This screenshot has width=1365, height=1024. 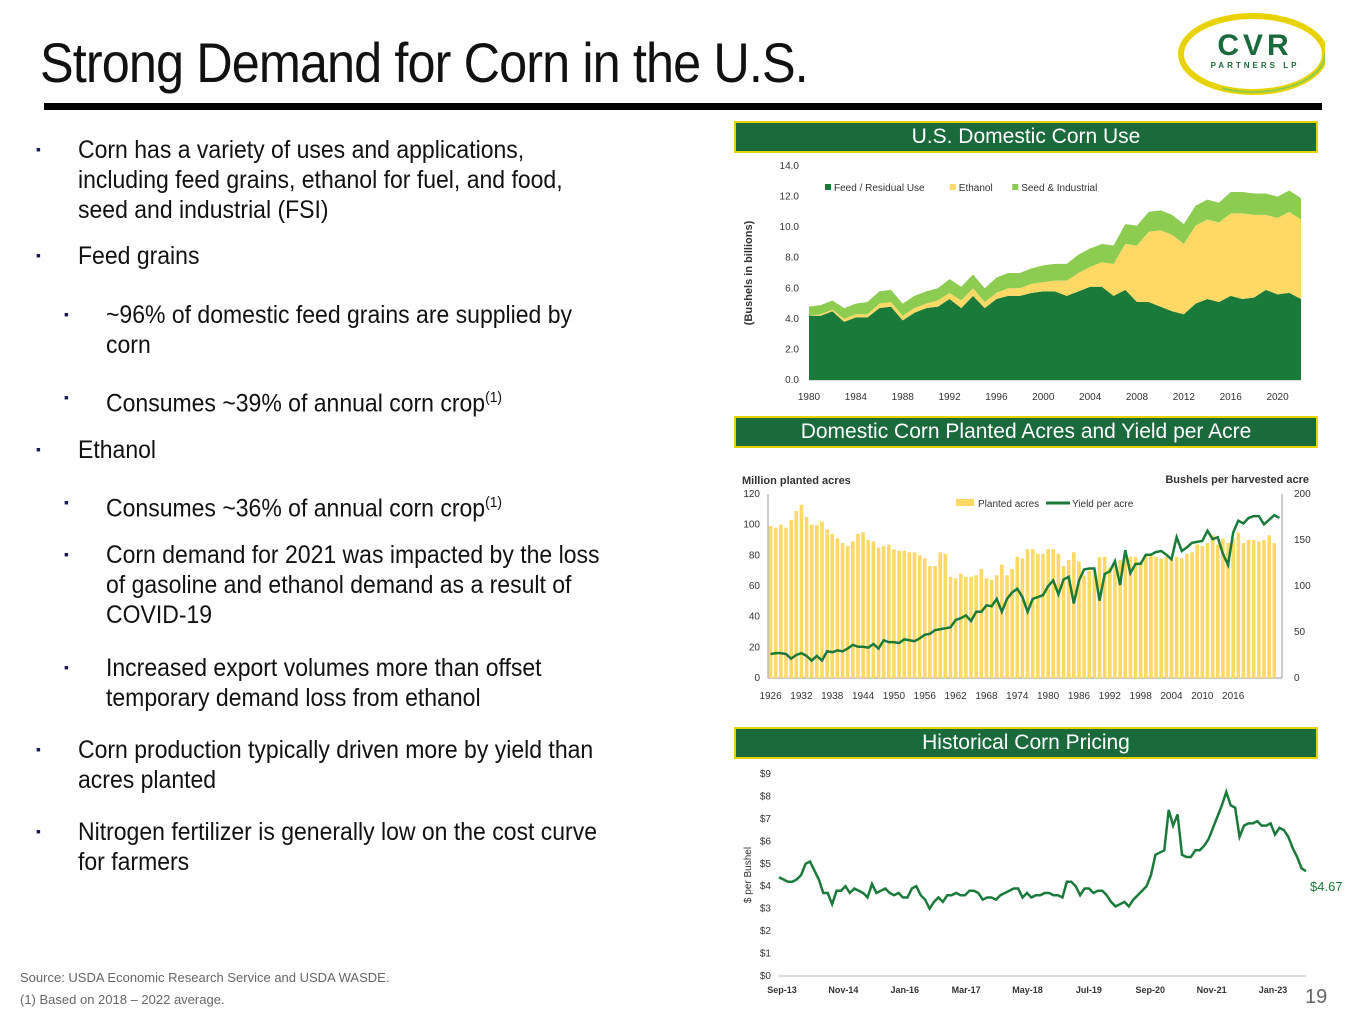 What do you see at coordinates (122, 999) in the screenshot?
I see `footnote: (1) Based on 2018 – 2022 average.` at bounding box center [122, 999].